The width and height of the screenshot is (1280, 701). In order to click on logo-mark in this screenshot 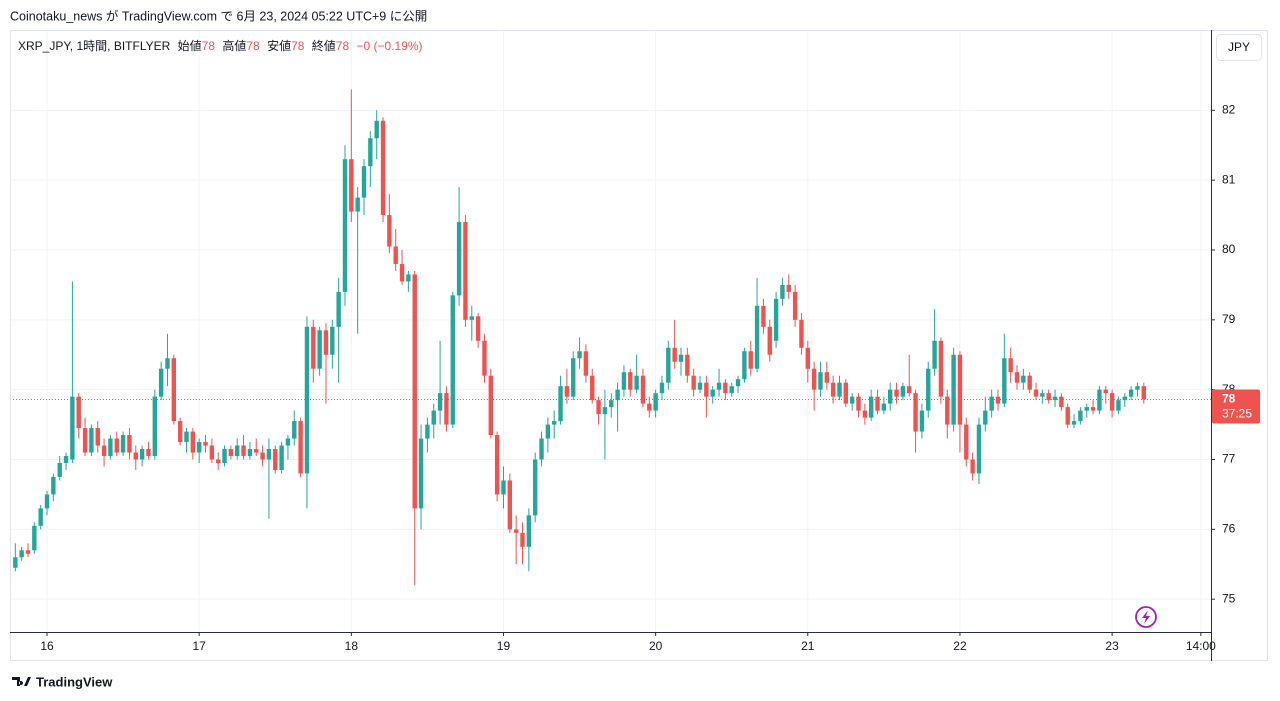, I will do `click(21, 681)`.